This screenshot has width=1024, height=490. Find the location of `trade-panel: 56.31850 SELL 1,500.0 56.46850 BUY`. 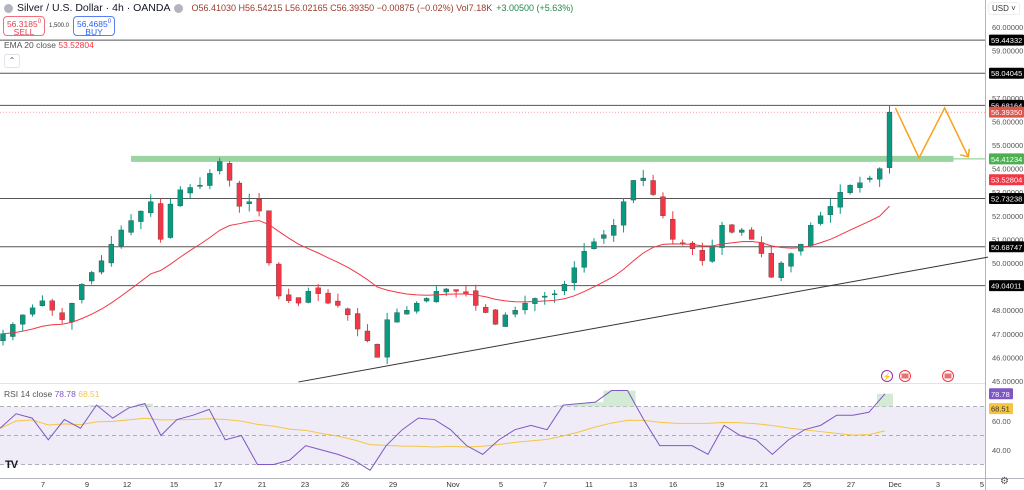

trade-panel: 56.31850 SELL 1,500.0 56.46850 BUY is located at coordinates (59, 26).